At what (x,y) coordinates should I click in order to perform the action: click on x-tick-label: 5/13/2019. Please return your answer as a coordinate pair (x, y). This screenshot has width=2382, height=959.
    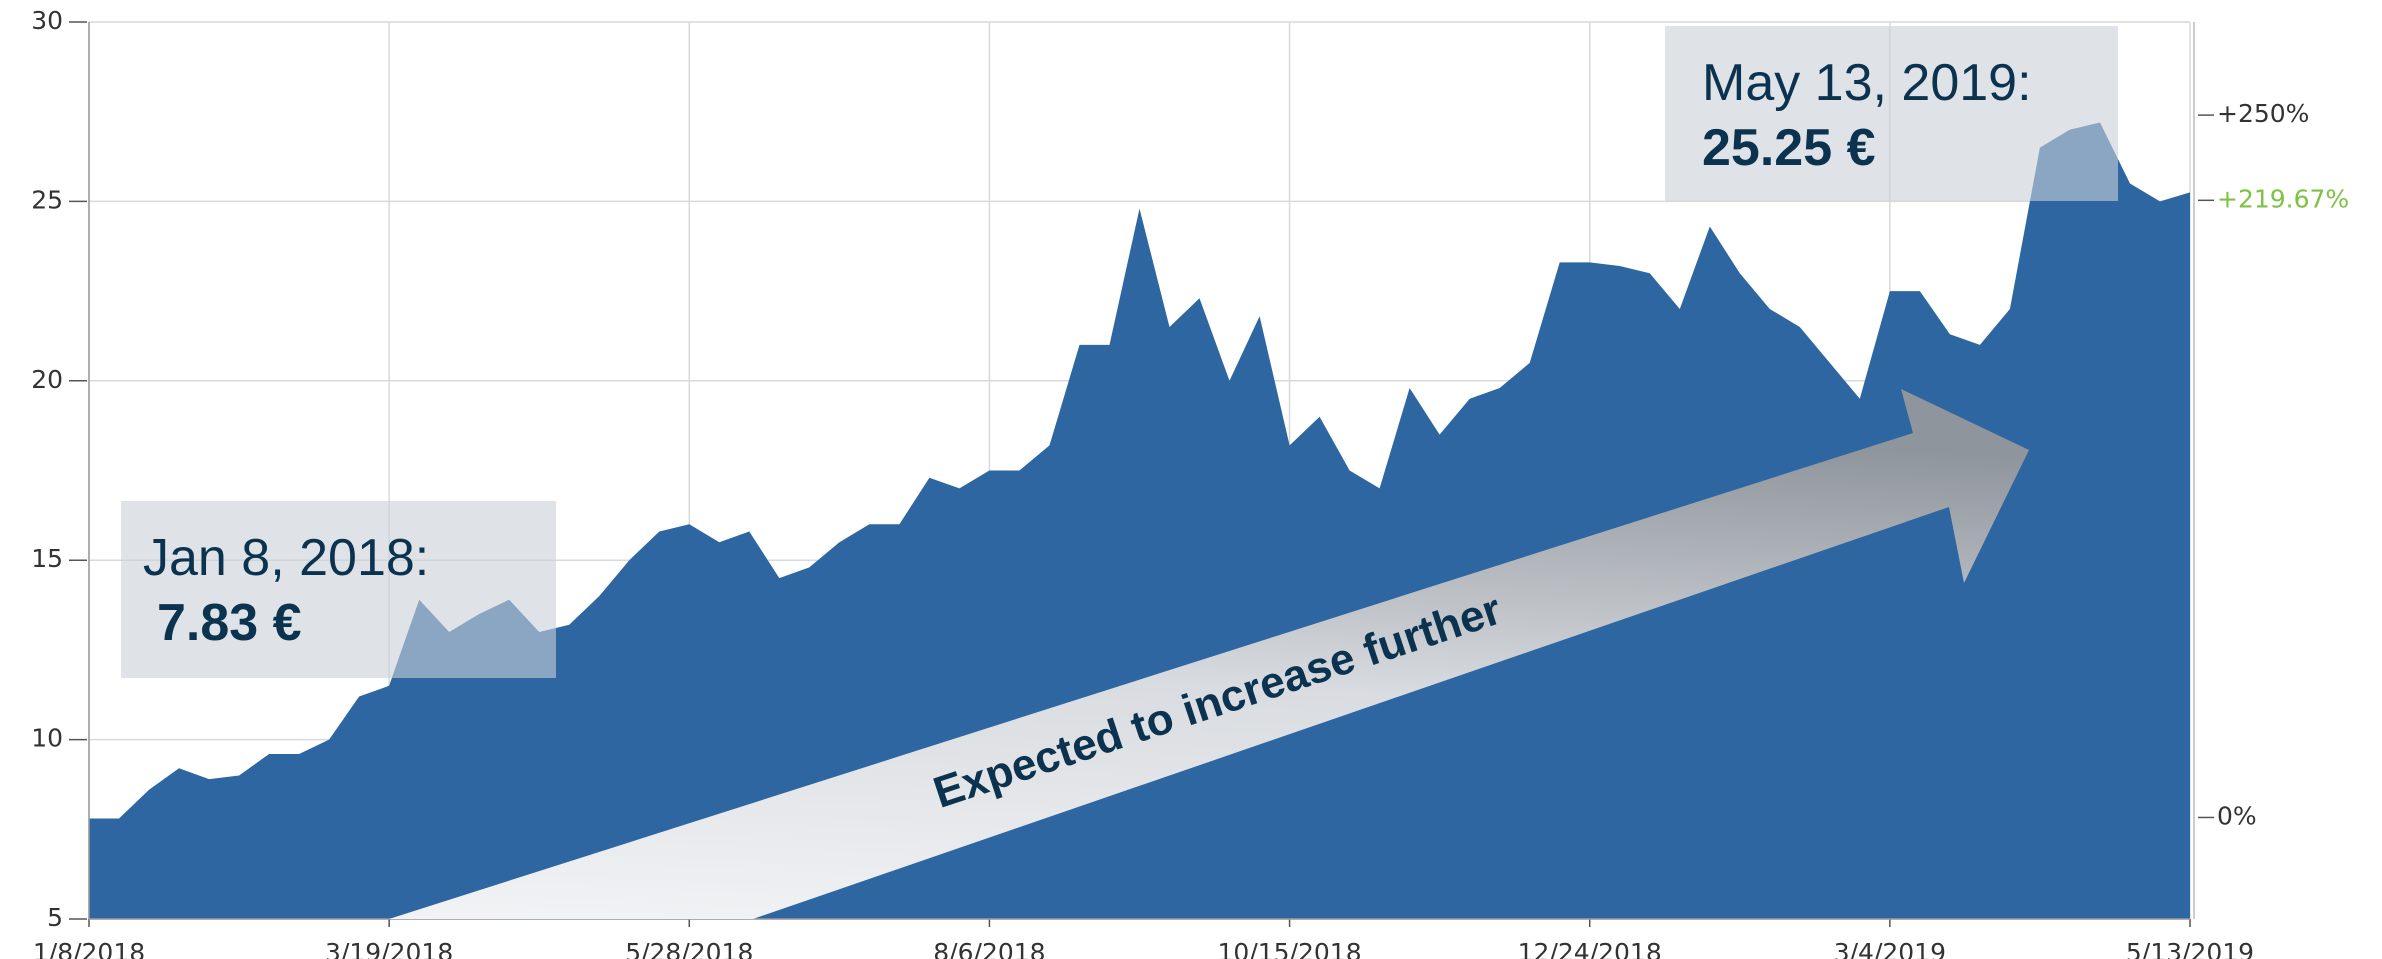
    Looking at the image, I should click on (2190, 948).